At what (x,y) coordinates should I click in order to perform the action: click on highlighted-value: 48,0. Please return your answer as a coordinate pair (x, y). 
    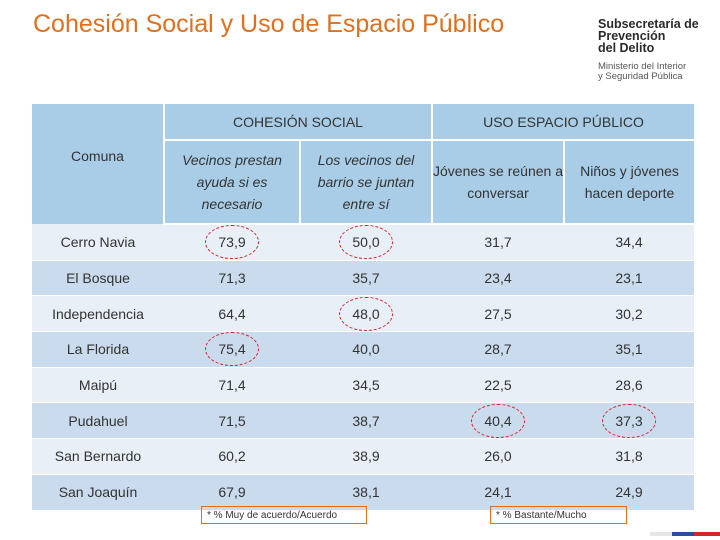
    Looking at the image, I should click on (366, 313).